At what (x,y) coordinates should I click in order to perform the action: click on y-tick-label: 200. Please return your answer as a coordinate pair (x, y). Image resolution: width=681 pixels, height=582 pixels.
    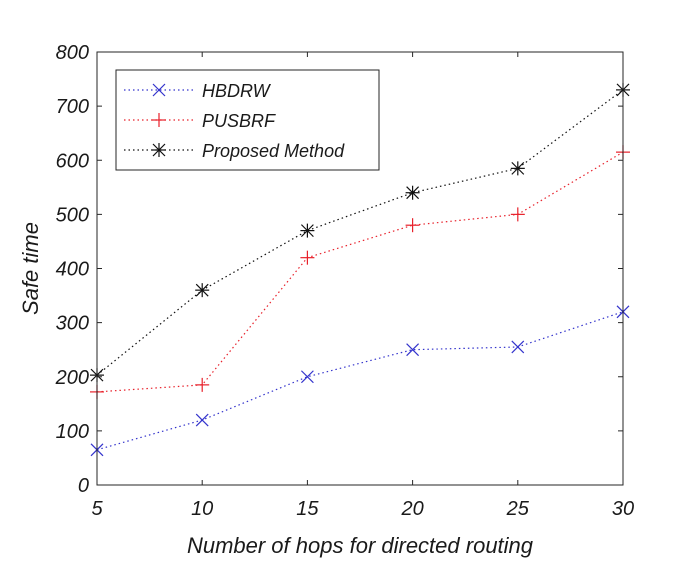
    Looking at the image, I should click on (72, 378).